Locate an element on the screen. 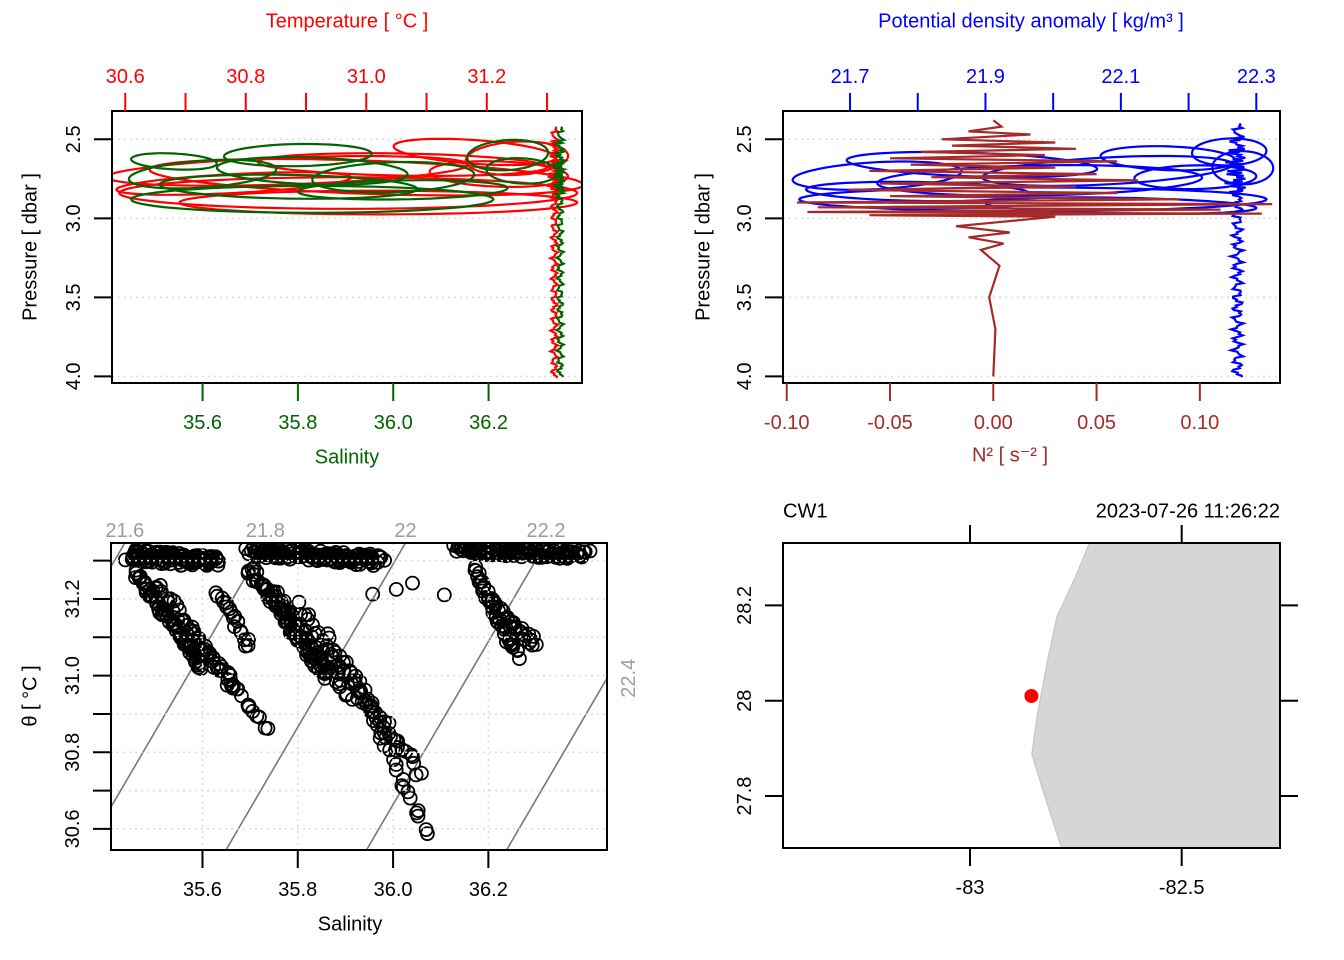 The image size is (1344, 960). svg-text: -0.10 is located at coordinates (787, 423).